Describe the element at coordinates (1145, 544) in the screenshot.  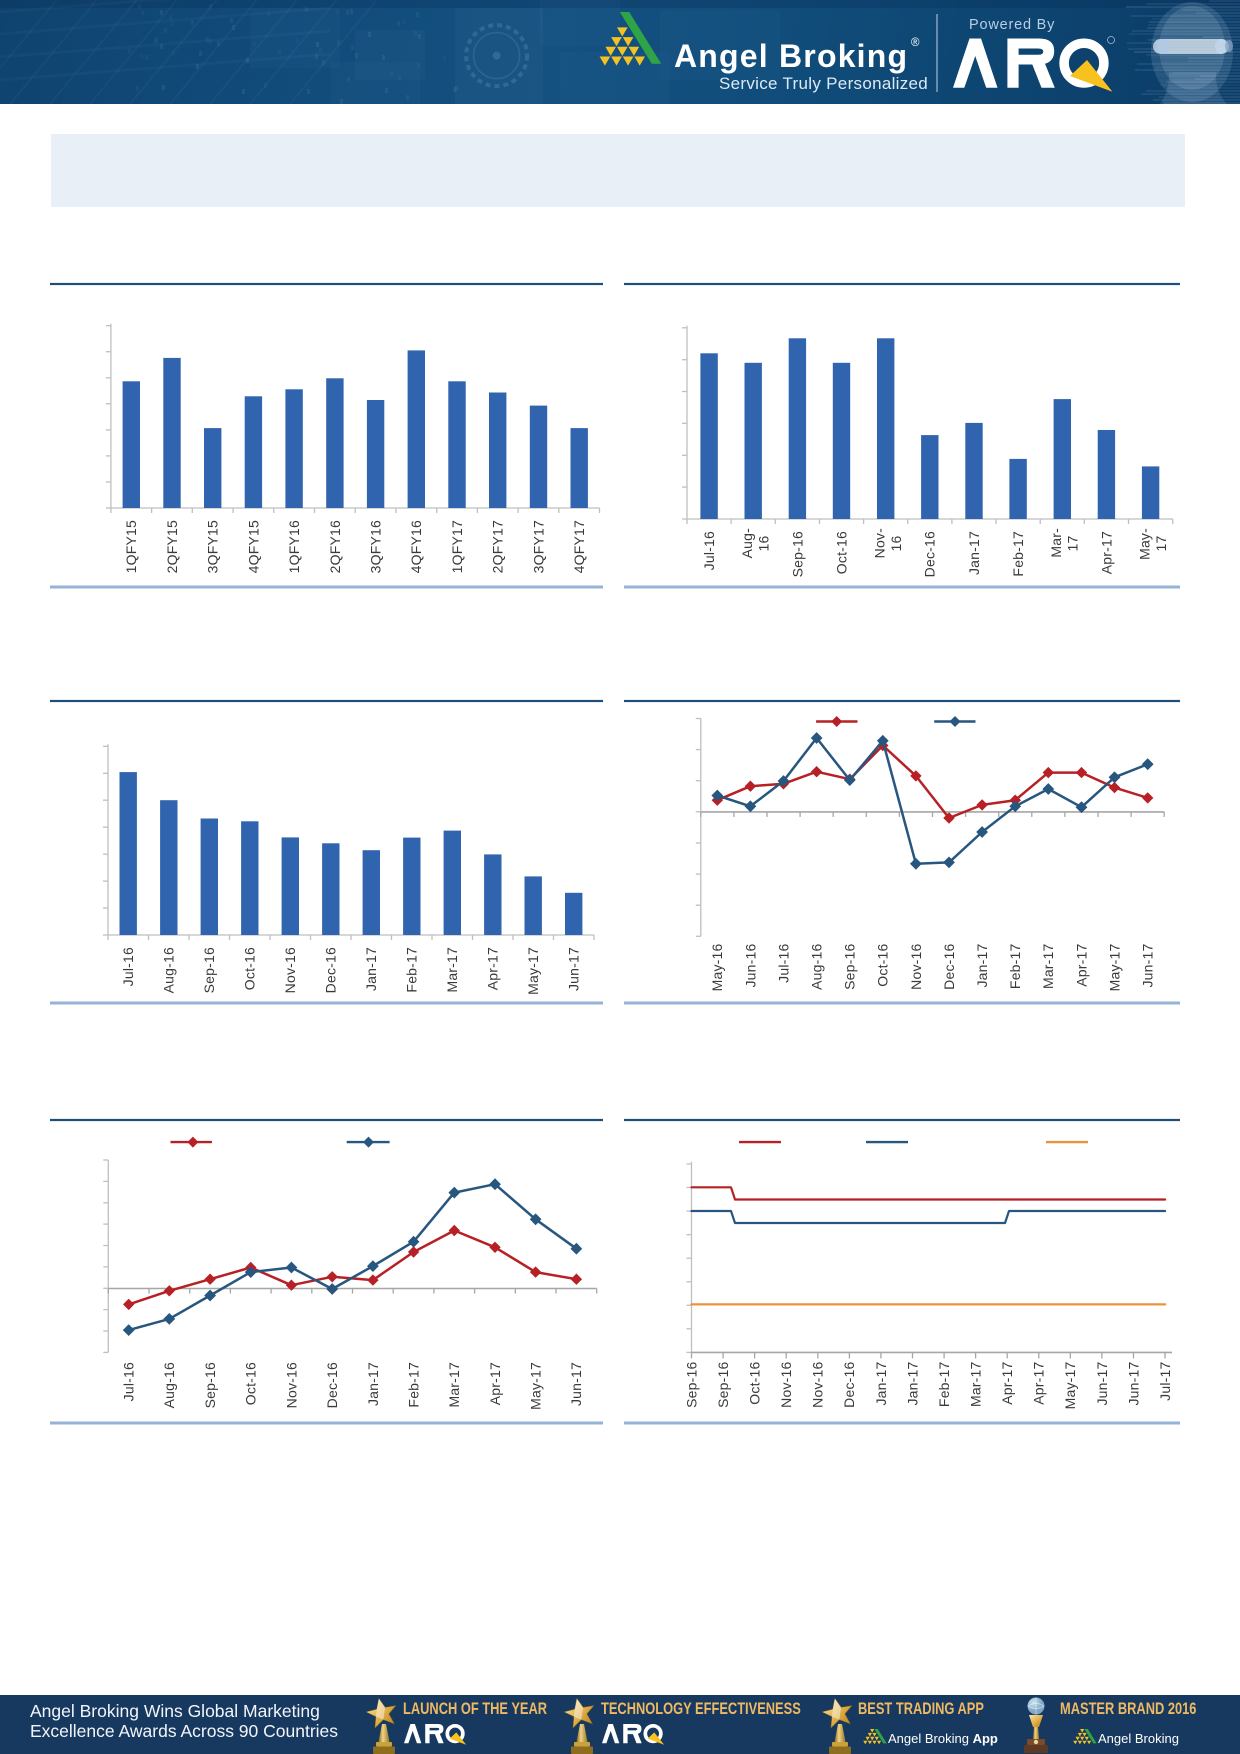
I see `svg-text: May-` at that location.